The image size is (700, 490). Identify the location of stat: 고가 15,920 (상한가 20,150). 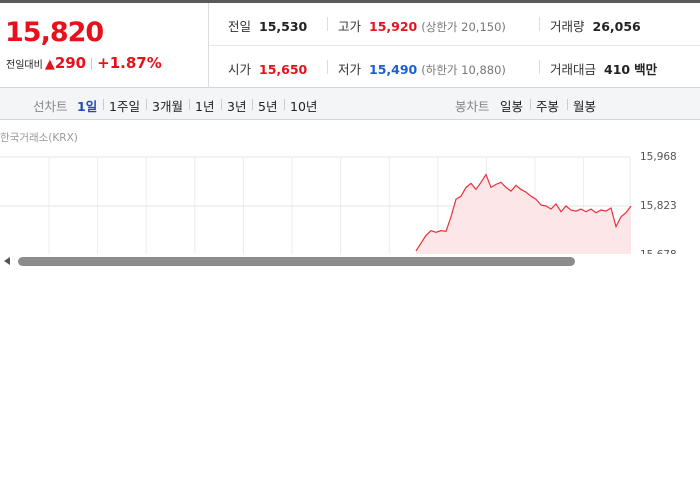
(422, 25).